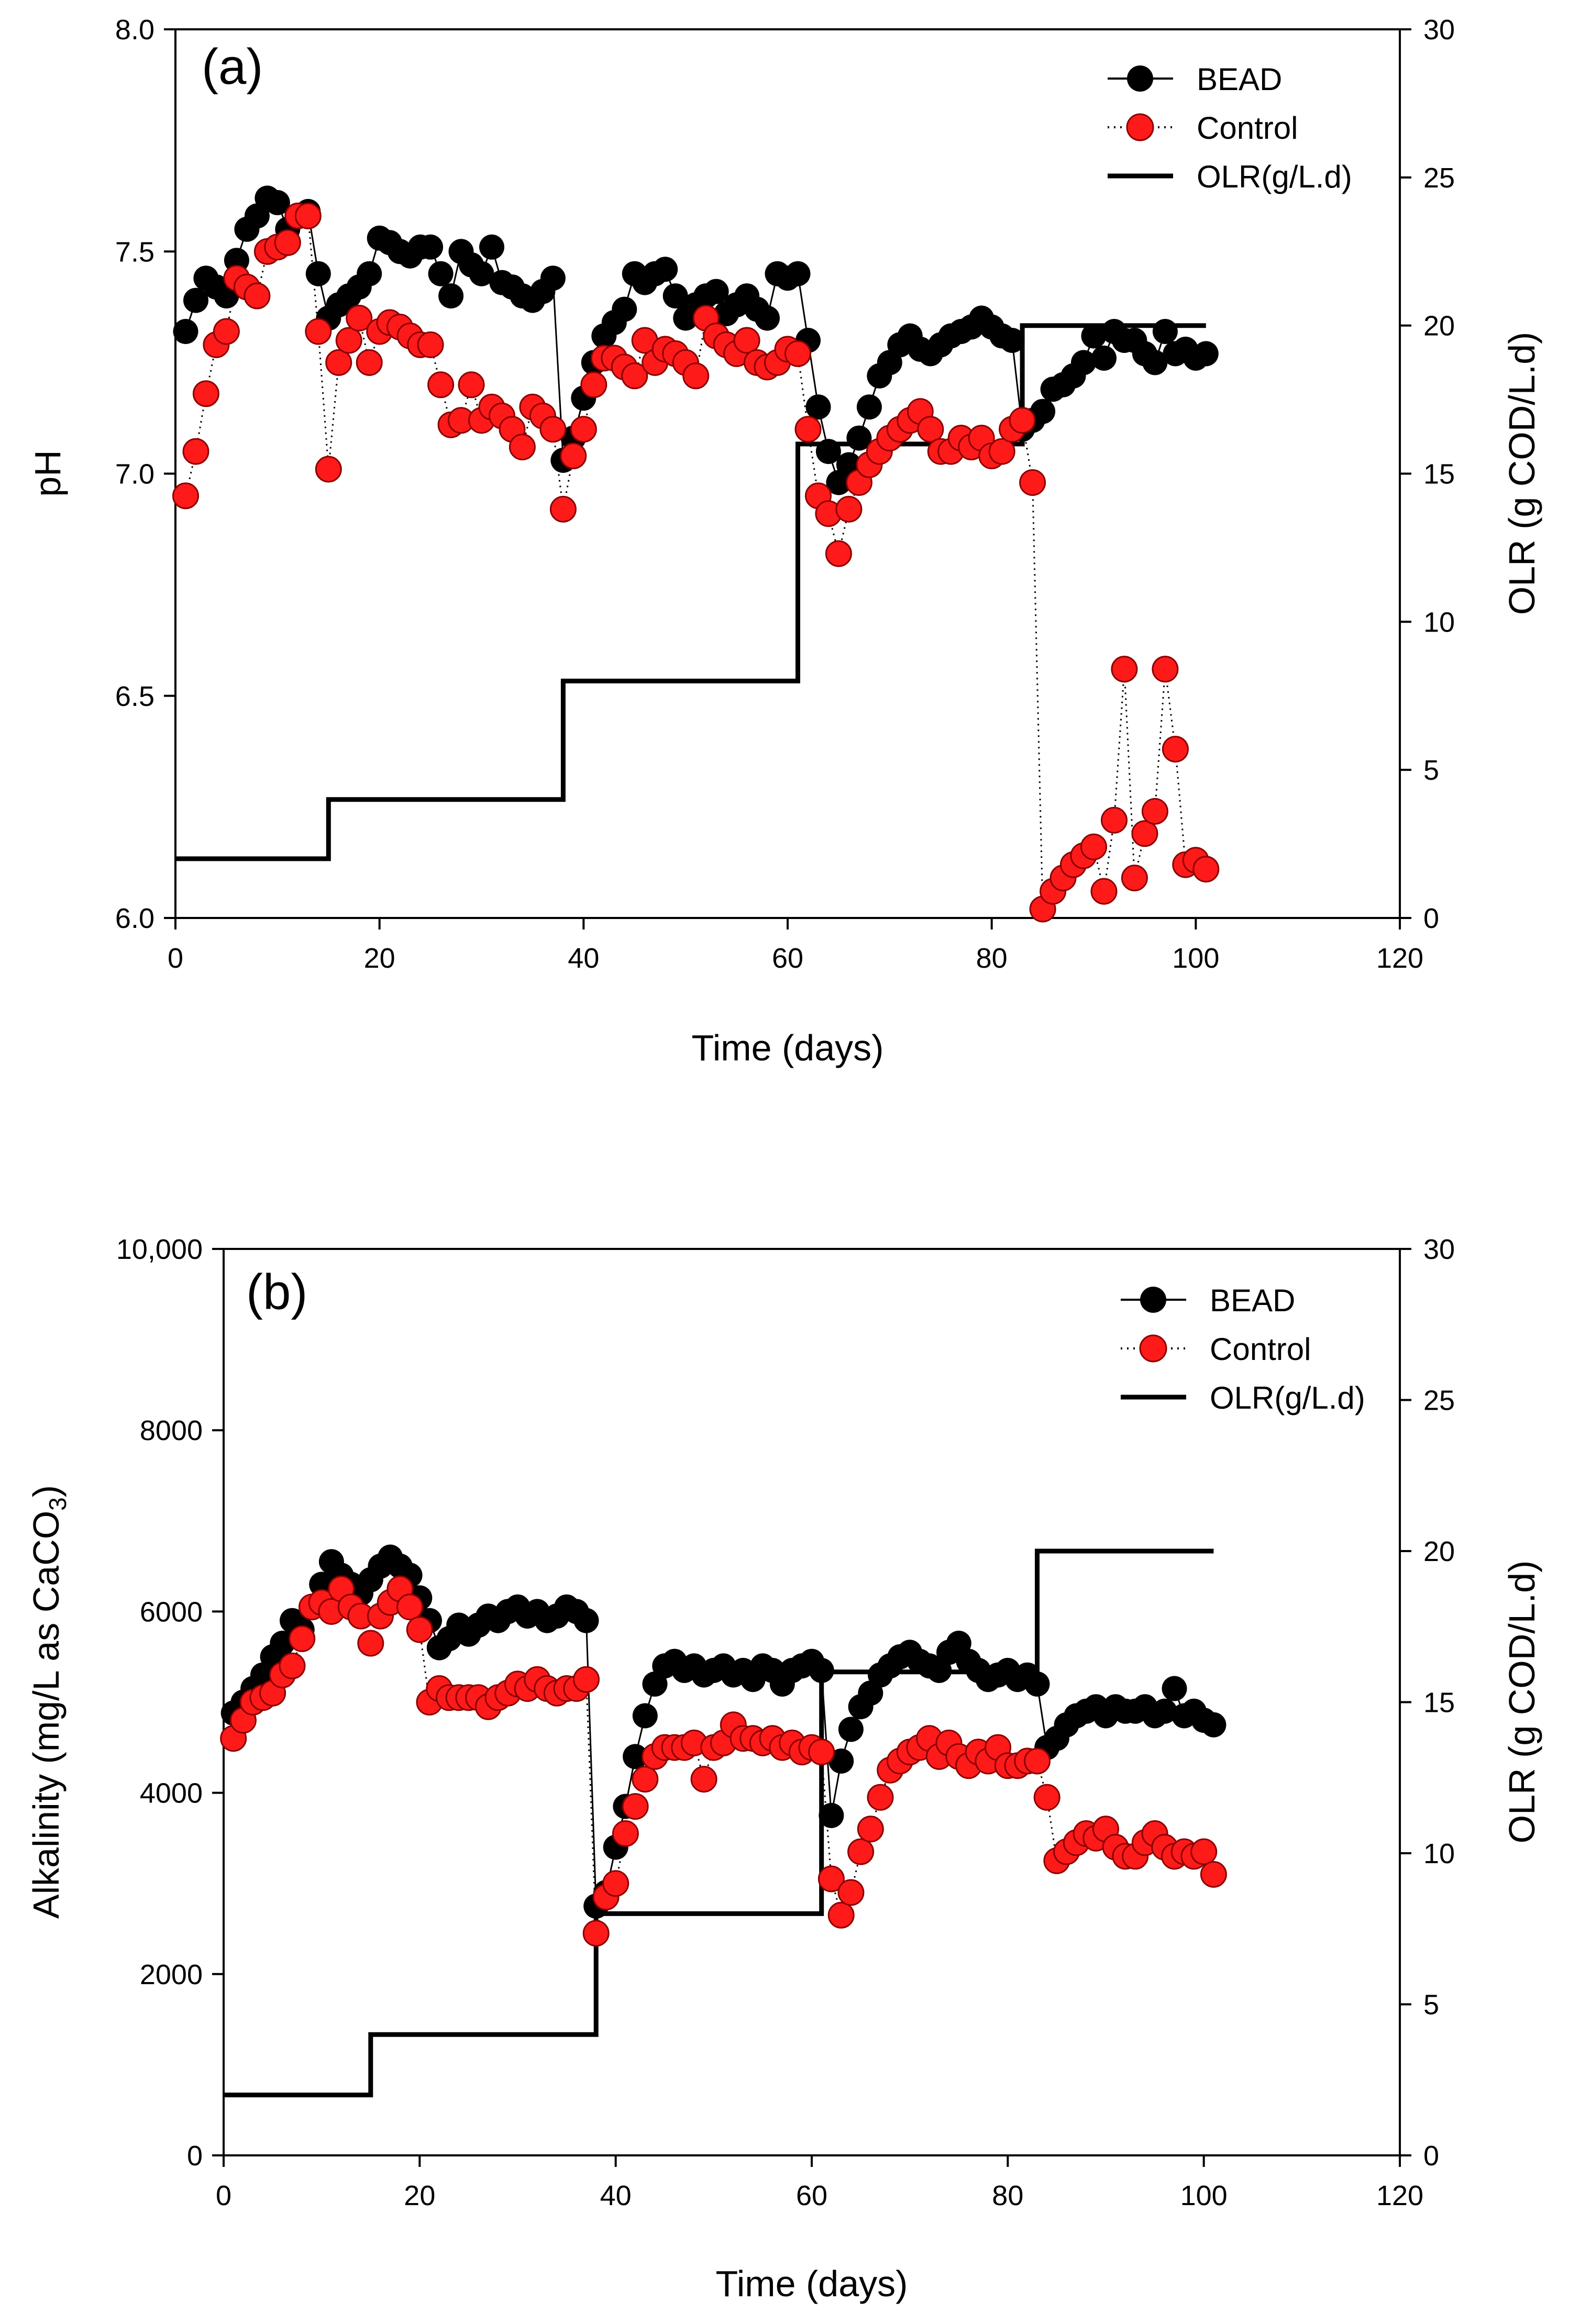  Describe the element at coordinates (379, 958) in the screenshot. I see `panel-a-x-tick-label: 20` at that location.